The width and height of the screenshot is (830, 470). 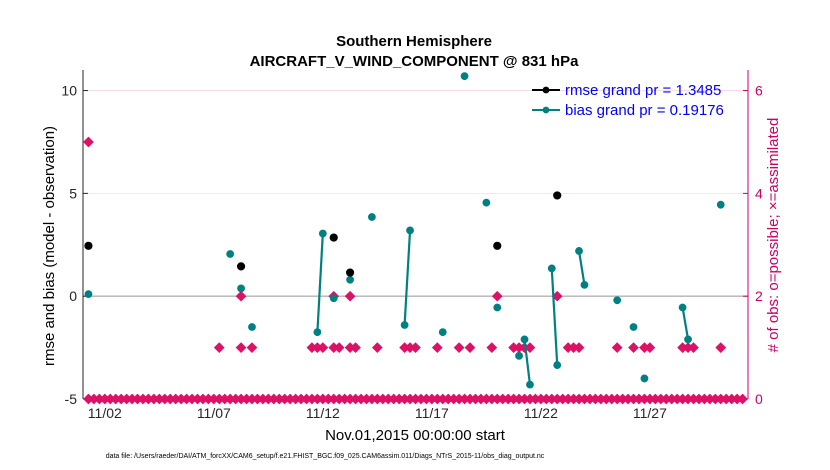 What do you see at coordinates (73, 193) in the screenshot?
I see `y-tick-label: 5` at bounding box center [73, 193].